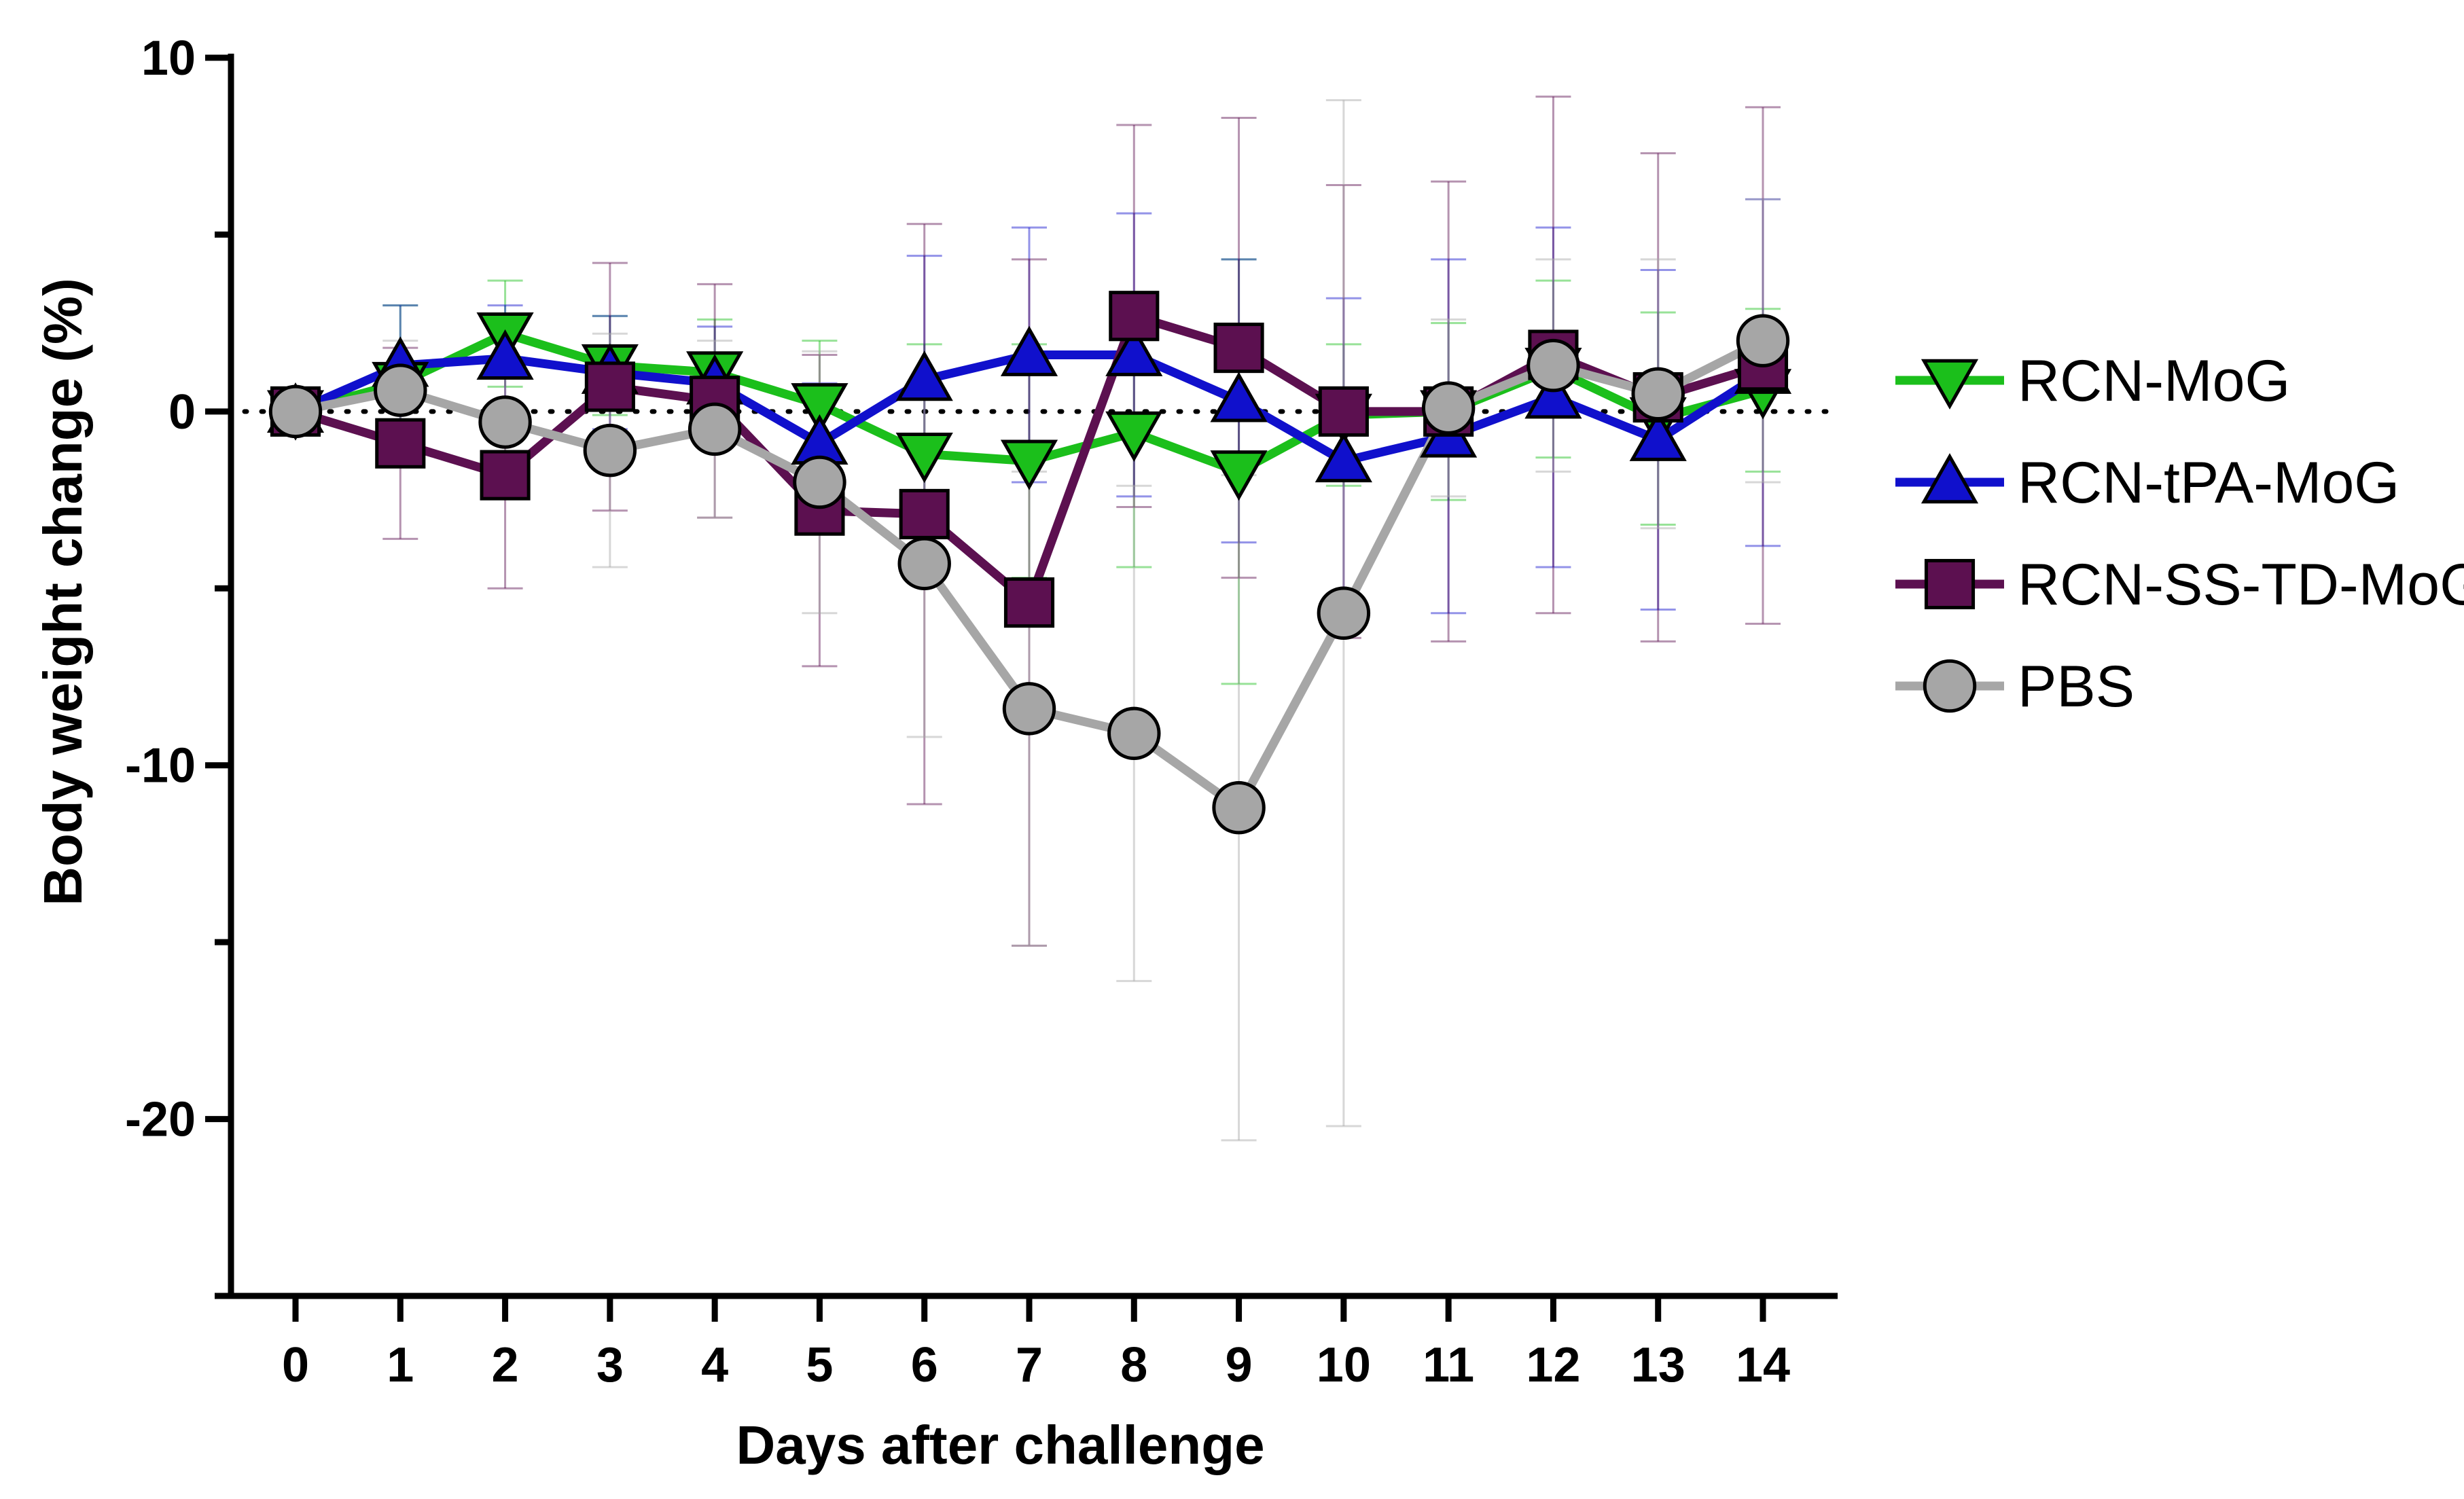  Describe the element at coordinates (2154, 381) in the screenshot. I see `legend-label-rcn-mog: RCN-MoG` at that location.